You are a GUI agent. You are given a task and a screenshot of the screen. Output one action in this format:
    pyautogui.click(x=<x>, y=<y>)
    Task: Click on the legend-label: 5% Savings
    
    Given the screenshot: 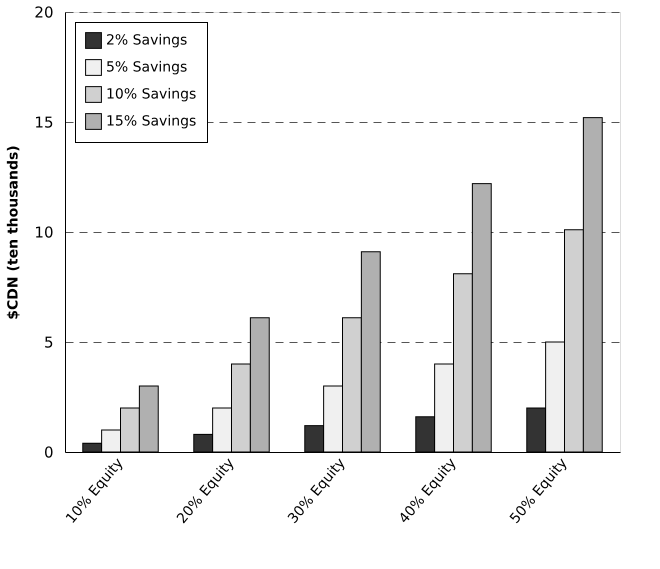 What is the action you would take?
    pyautogui.click(x=147, y=68)
    